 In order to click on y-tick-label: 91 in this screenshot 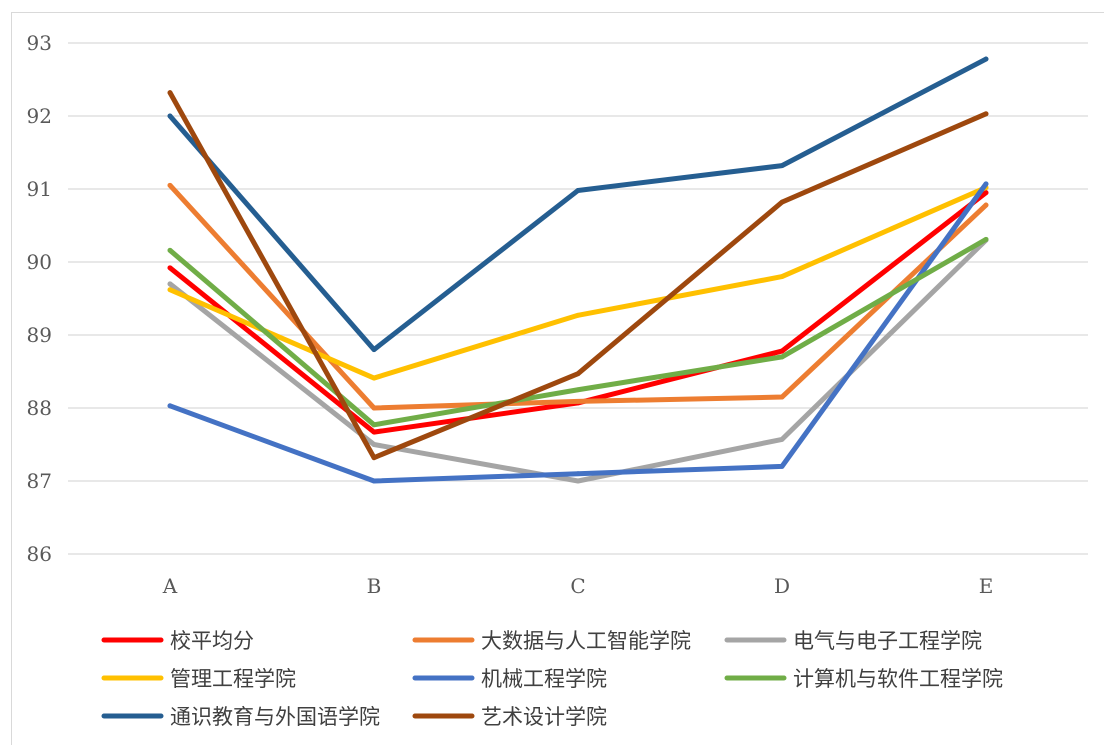, I will do `click(39, 189)`.